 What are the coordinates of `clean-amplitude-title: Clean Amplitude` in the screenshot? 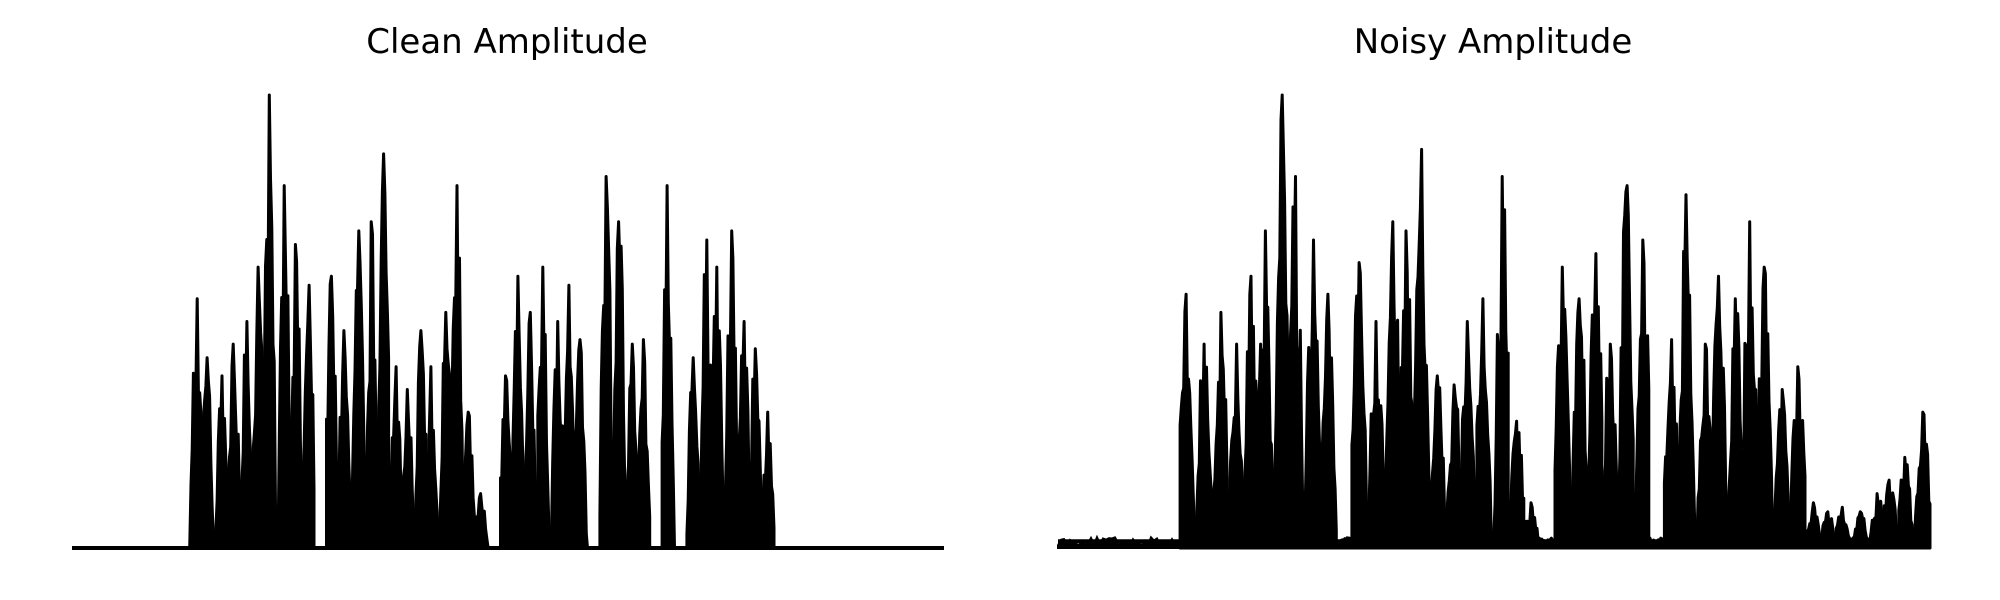 It's located at (507, 42).